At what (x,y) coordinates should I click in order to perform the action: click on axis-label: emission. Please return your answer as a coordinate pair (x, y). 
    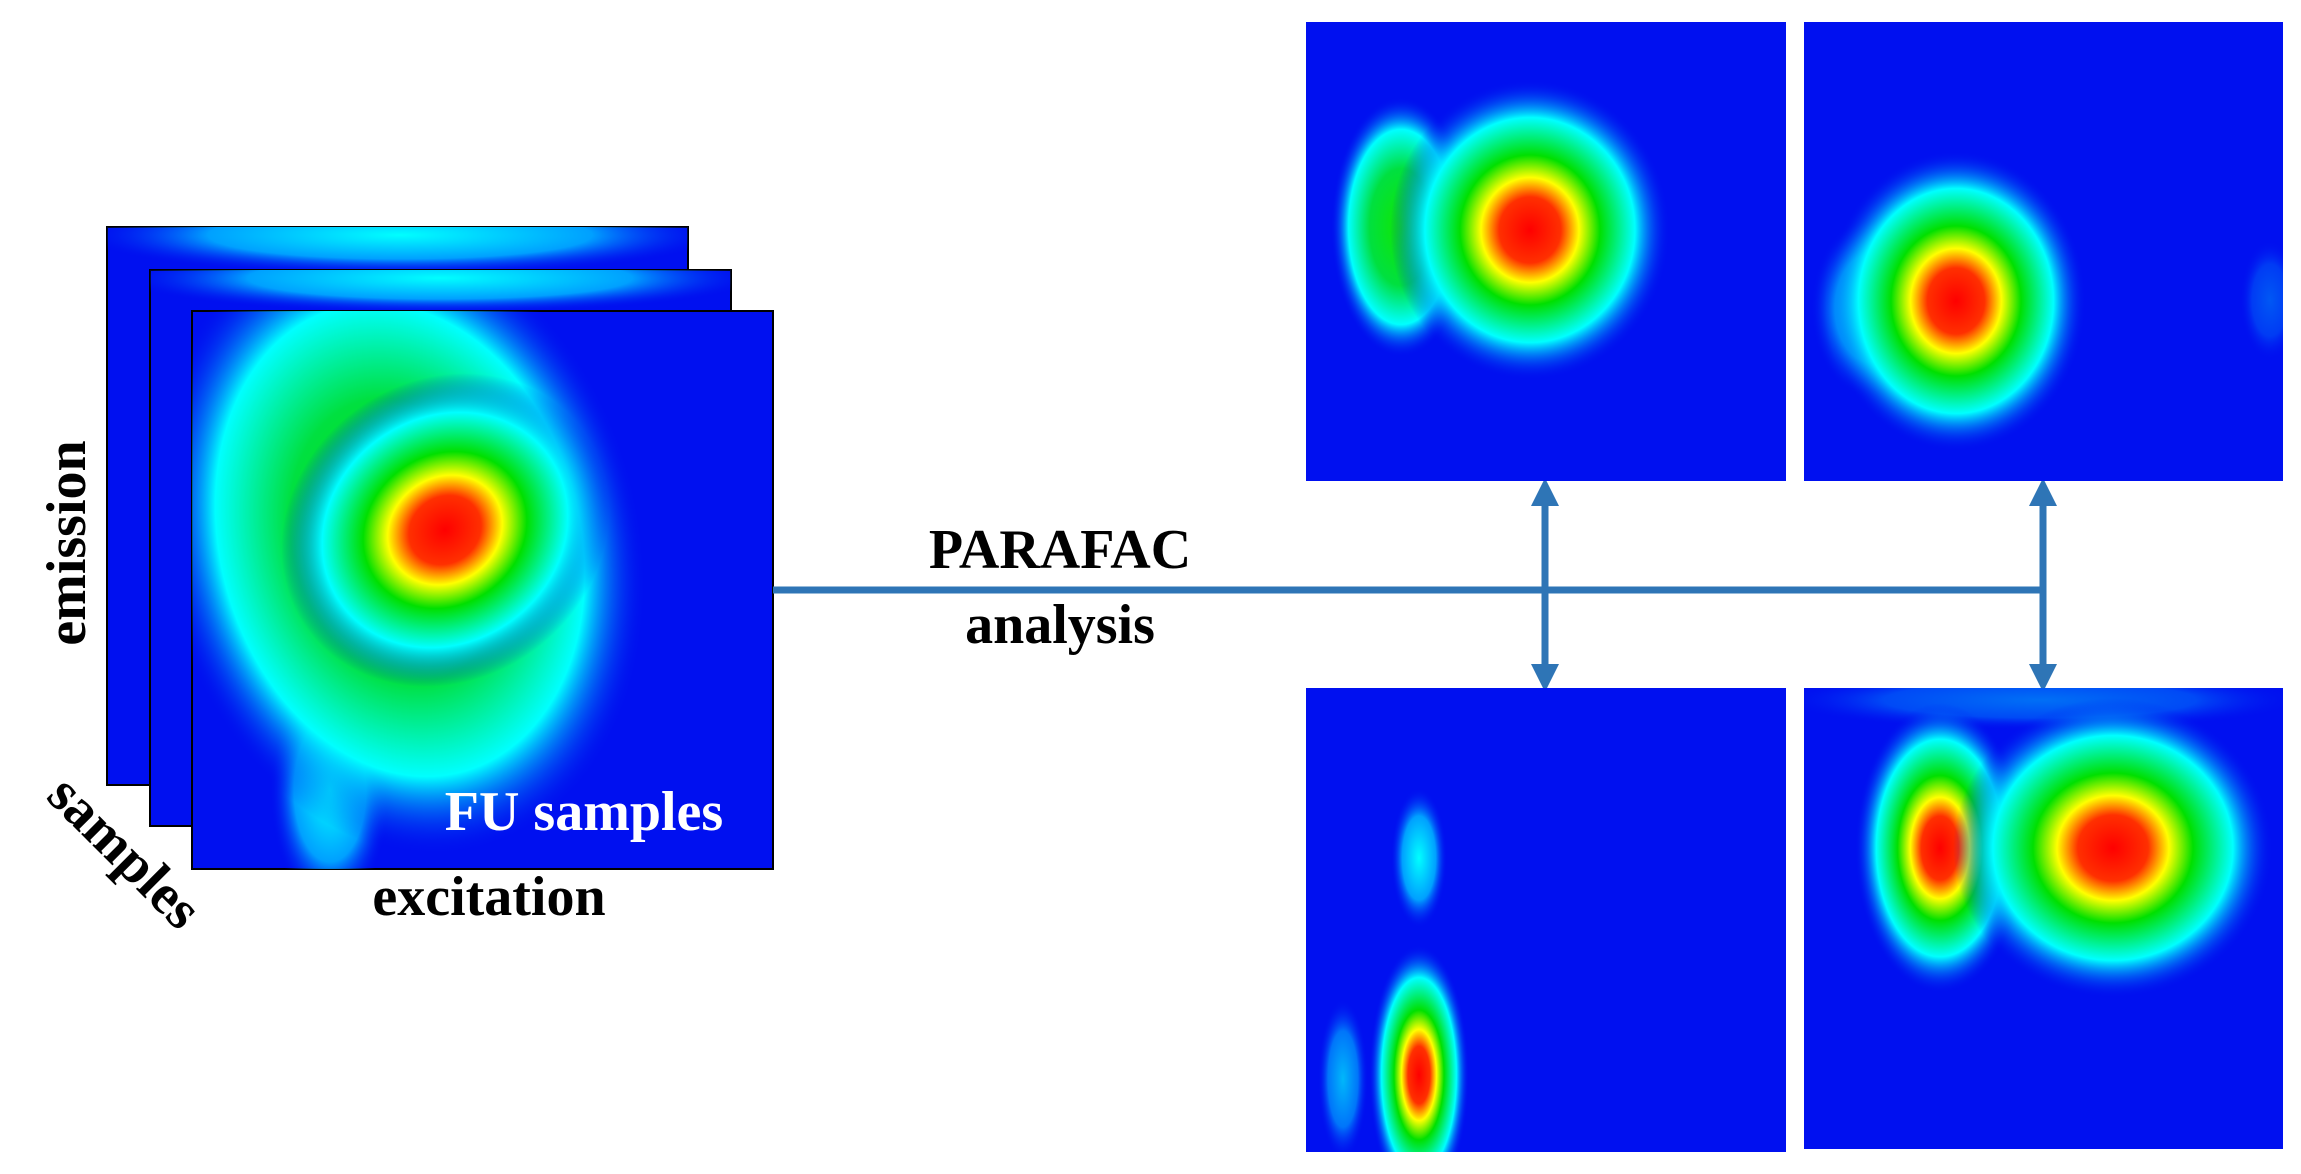
    Looking at the image, I should click on (67, 542).